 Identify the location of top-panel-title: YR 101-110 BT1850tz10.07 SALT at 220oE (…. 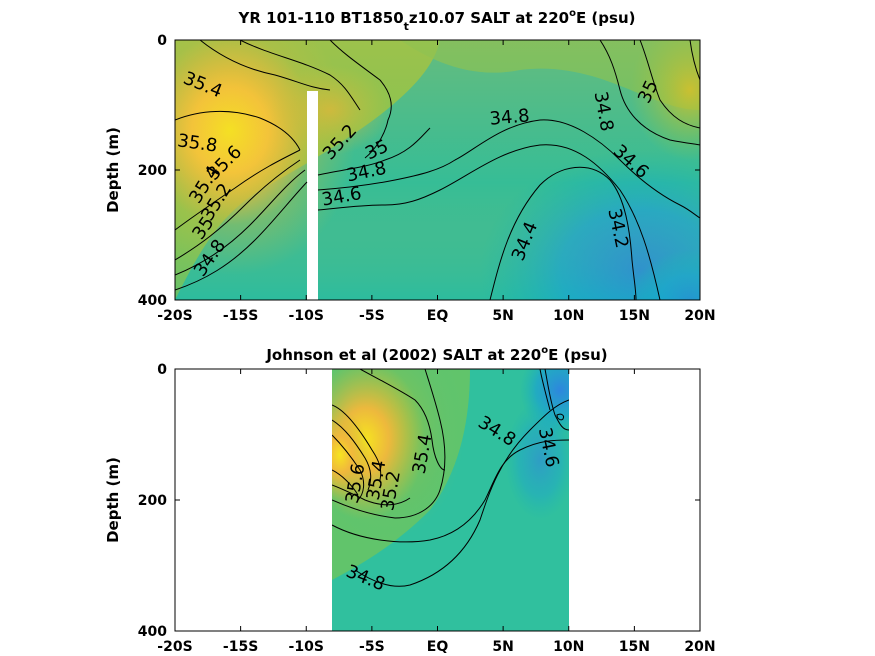
(437, 20).